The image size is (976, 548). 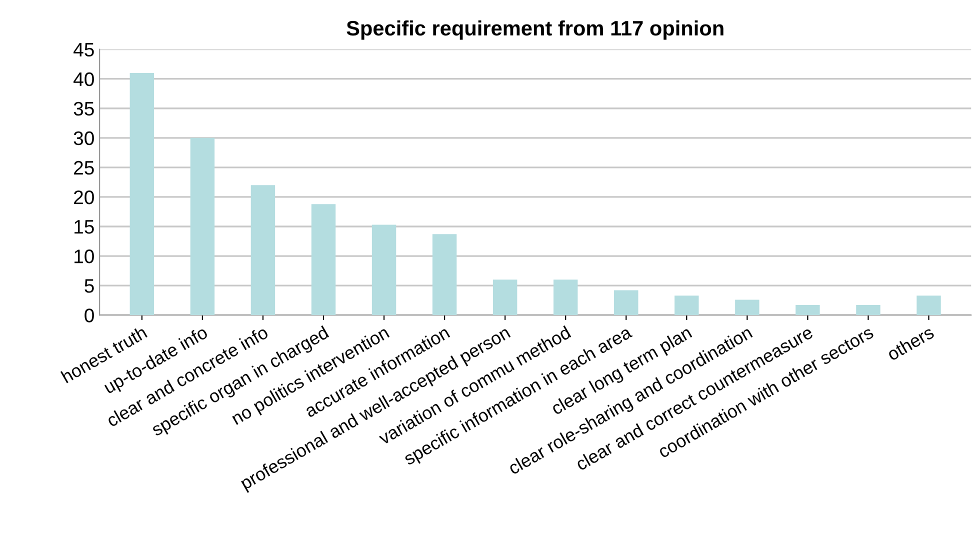 I want to click on y-tick-label: 35, so click(x=84, y=109).